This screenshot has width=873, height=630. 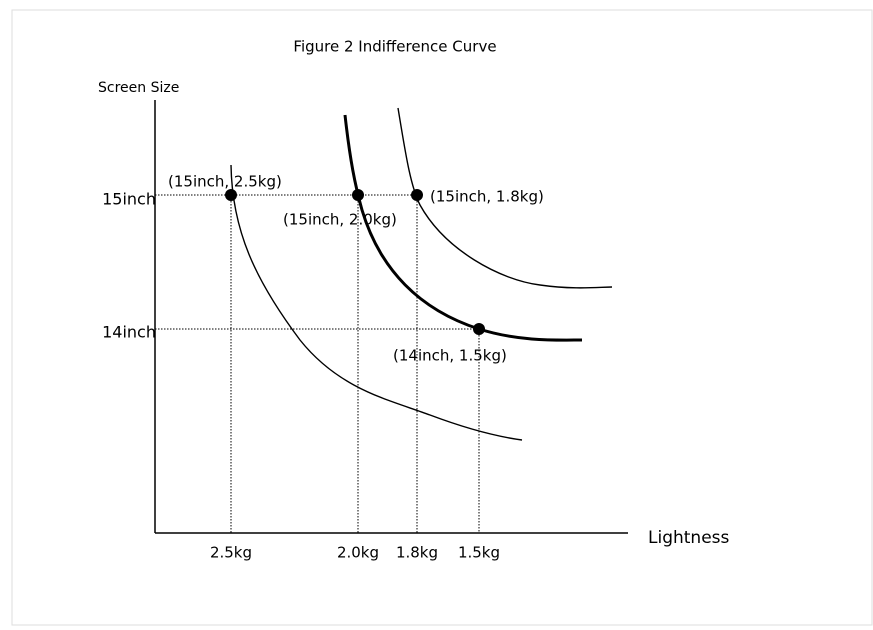 I want to click on x-tick-label: 2.5kg, so click(x=231, y=553).